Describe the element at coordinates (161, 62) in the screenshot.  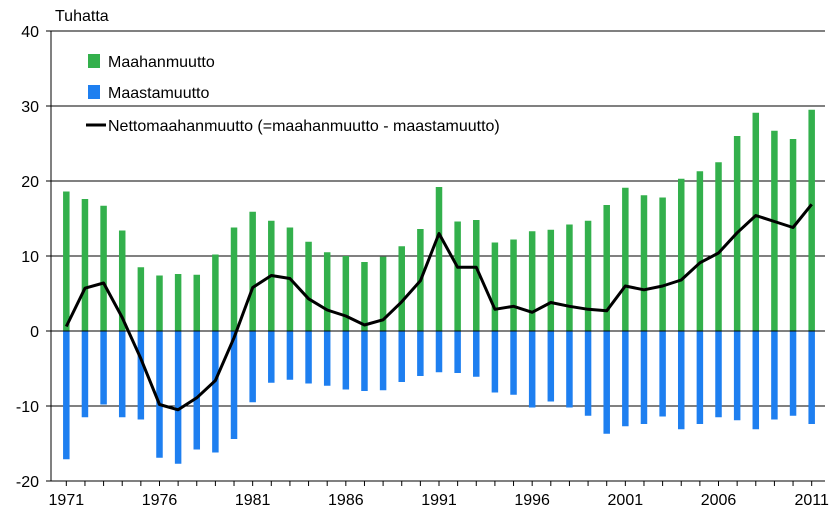
I see `legend-label: Maahanmuutto` at that location.